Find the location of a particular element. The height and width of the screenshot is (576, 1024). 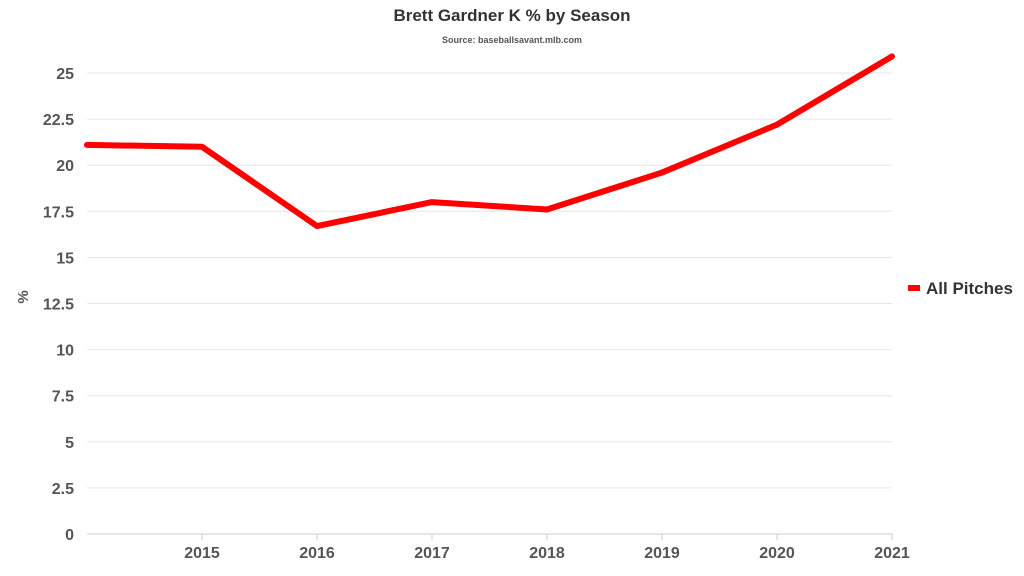

legend-swatch is located at coordinates (914, 288).